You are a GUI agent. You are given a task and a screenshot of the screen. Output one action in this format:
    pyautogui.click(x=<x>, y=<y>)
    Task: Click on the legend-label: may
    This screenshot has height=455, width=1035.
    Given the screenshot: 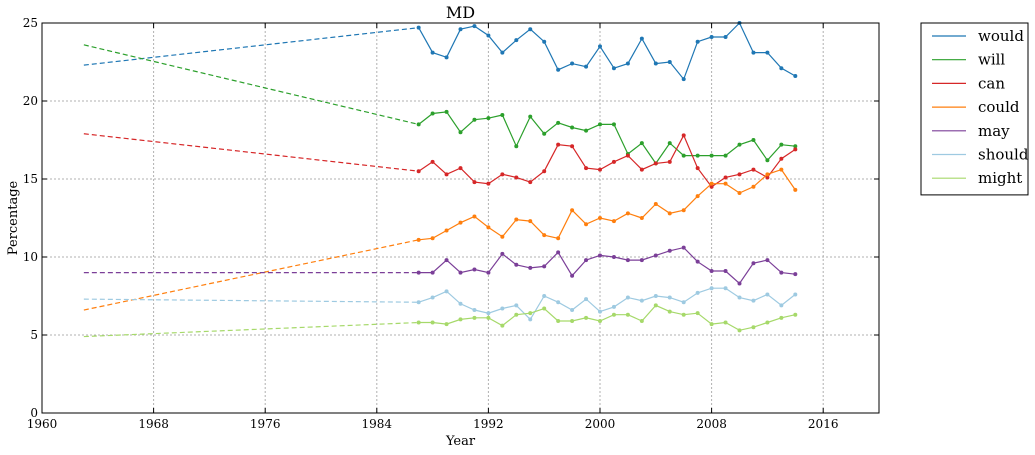 What is the action you would take?
    pyautogui.click(x=994, y=131)
    